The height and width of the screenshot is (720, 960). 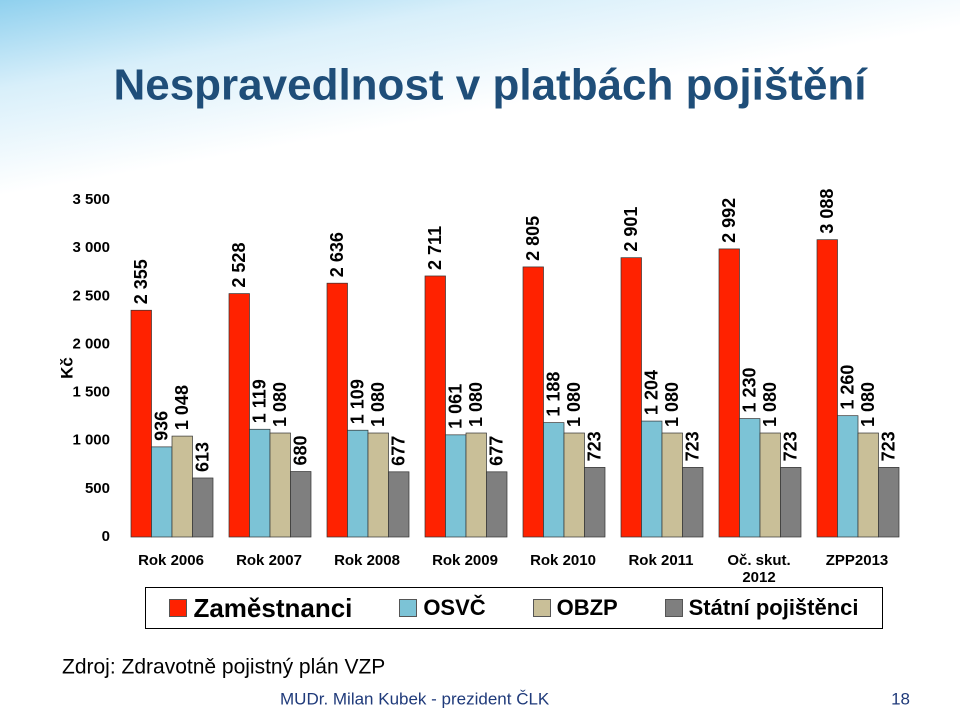 What do you see at coordinates (490, 85) in the screenshot?
I see `chart-title: Nespravedlnost v platbách pojištění` at bounding box center [490, 85].